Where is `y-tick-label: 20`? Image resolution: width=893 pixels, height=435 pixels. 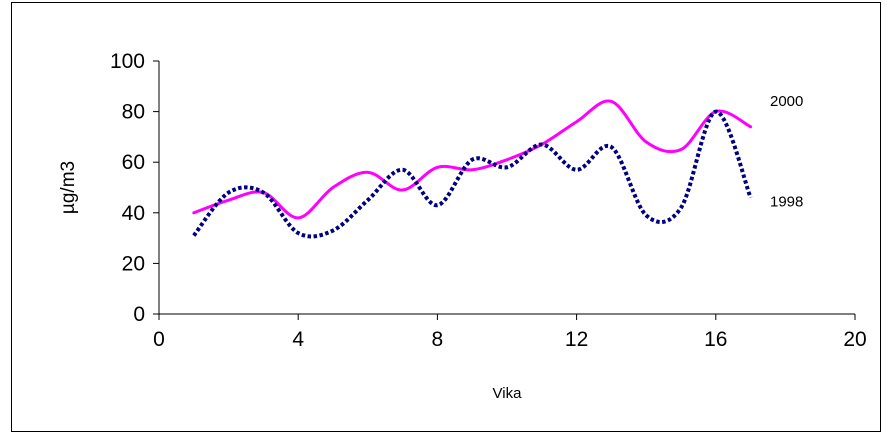 y-tick-label: 20 is located at coordinates (133, 263).